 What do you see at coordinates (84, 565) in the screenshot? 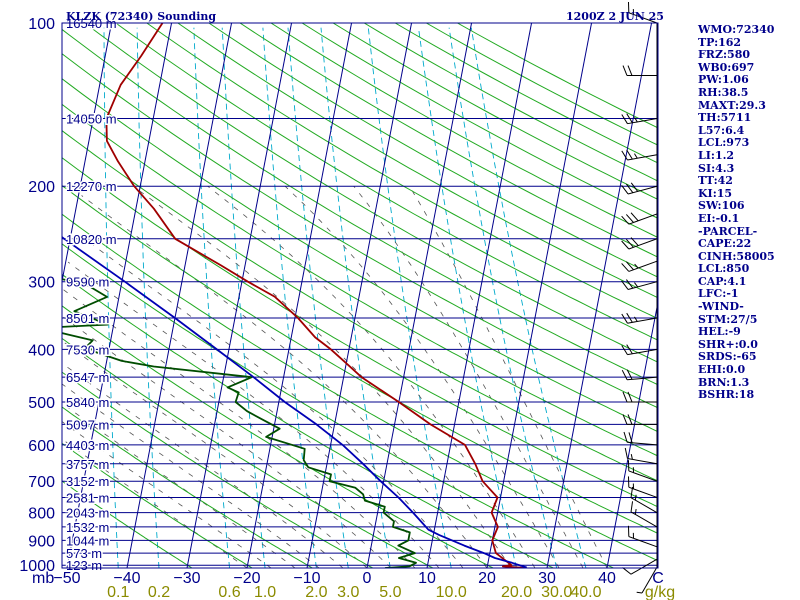
I see `height-label: 123 m` at bounding box center [84, 565].